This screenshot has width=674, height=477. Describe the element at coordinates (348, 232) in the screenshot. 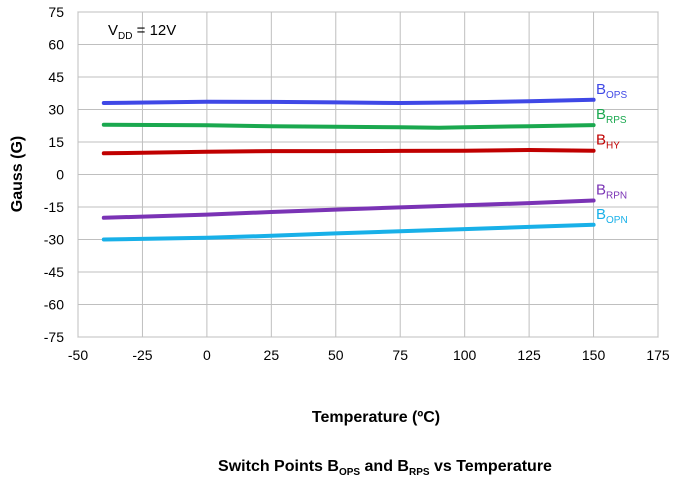

I see `series-line-opn` at that location.